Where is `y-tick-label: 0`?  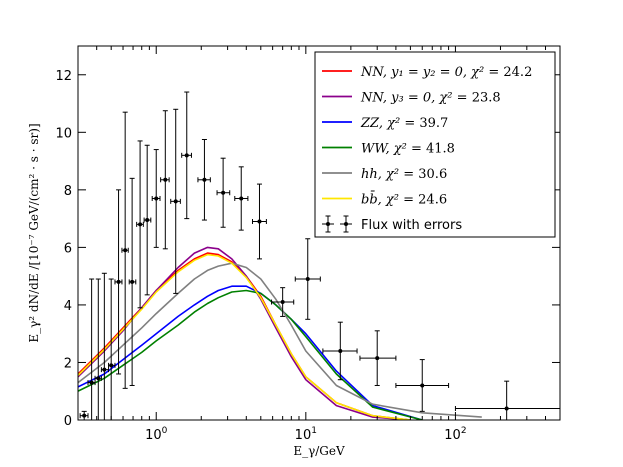
y-tick-label: 0 is located at coordinates (68, 421).